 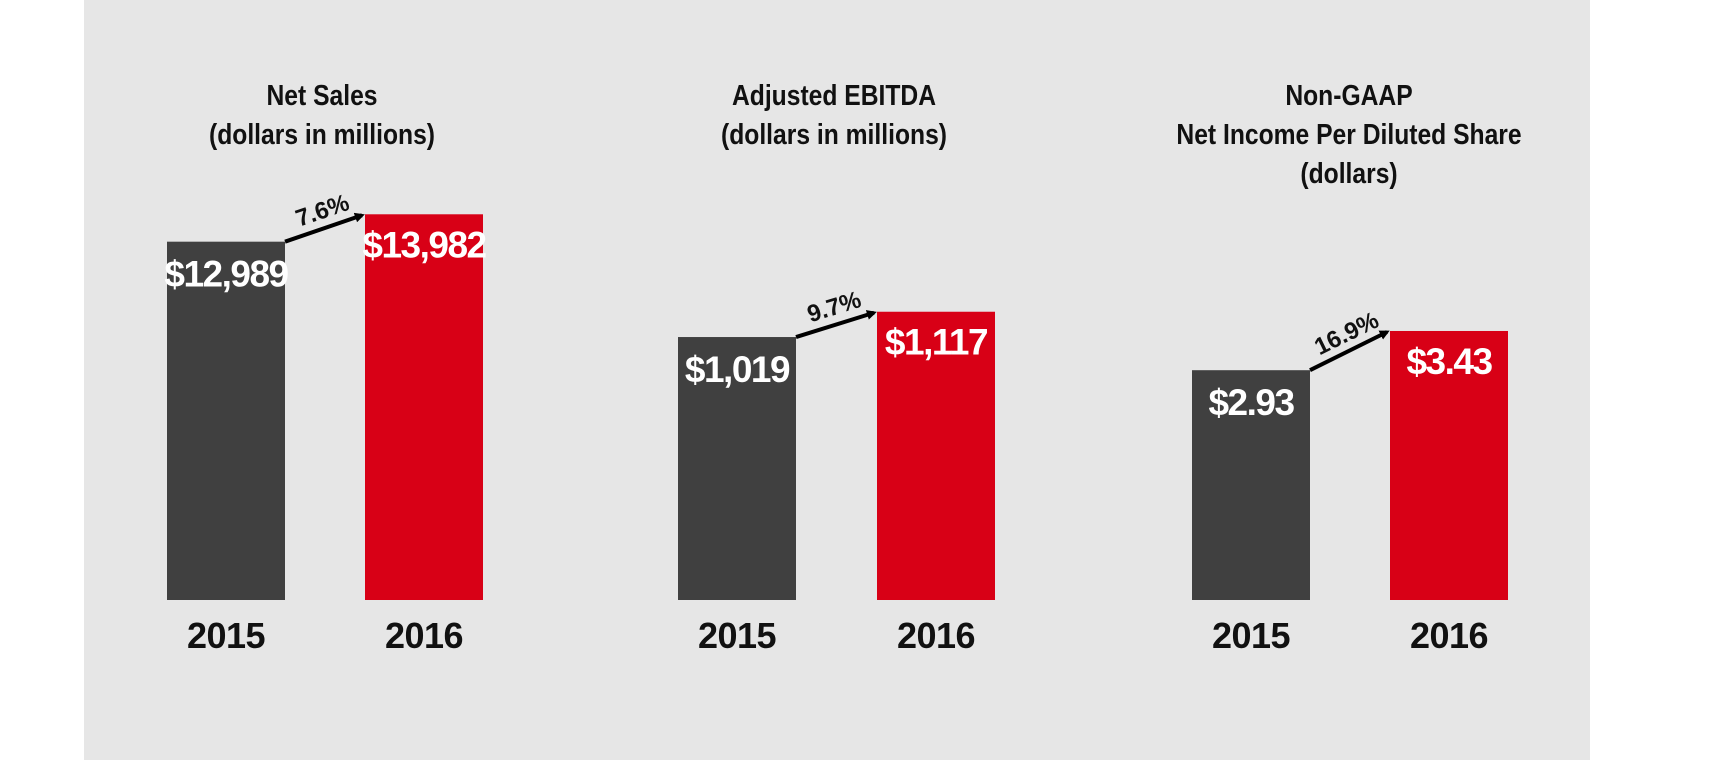 What do you see at coordinates (834, 307) in the screenshot?
I see `growth-percent-label: 9.7%` at bounding box center [834, 307].